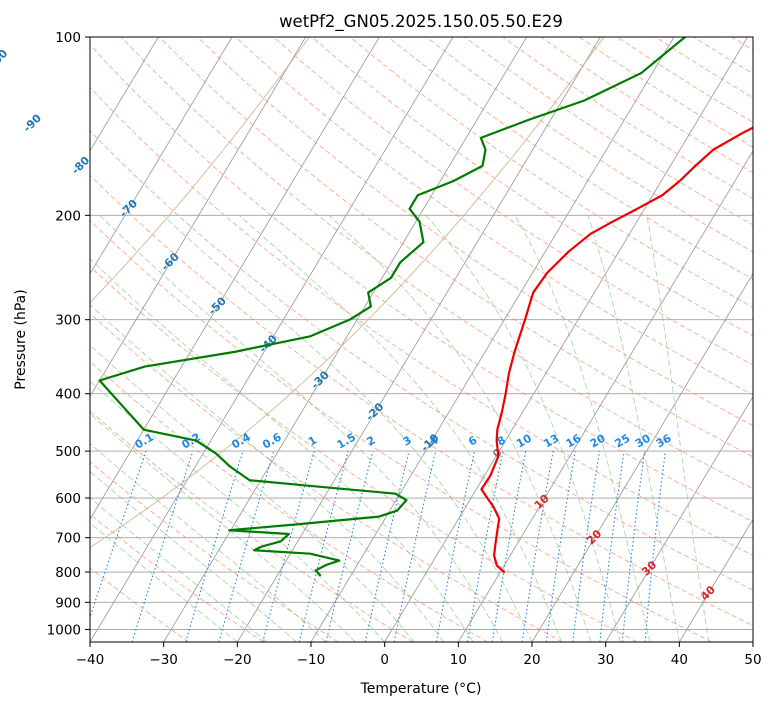  Describe the element at coordinates (68, 216) in the screenshot. I see `y-tick-label: 200` at that location.